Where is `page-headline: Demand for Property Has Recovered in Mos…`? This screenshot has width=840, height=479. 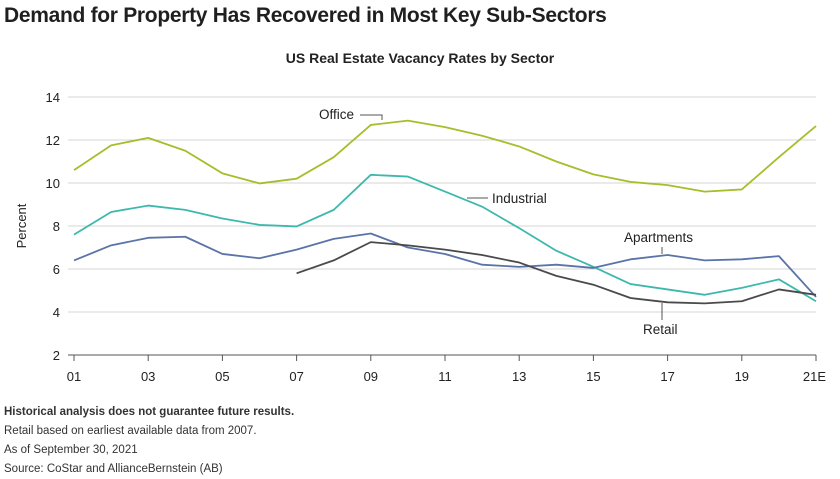
page-headline: Demand for Property Has Recovered in Mos… is located at coordinates (305, 15).